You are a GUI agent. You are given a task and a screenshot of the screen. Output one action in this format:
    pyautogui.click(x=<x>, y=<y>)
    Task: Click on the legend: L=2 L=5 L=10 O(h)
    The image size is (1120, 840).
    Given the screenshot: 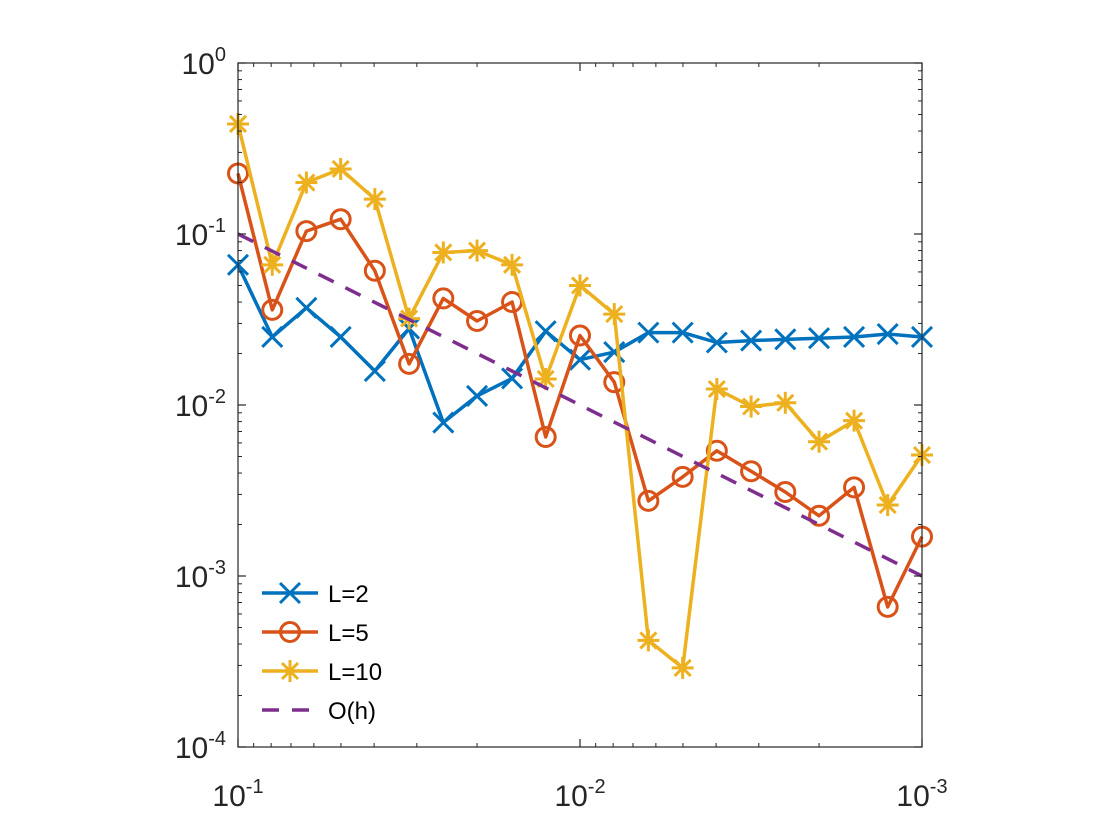 What is the action you would take?
    pyautogui.click(x=322, y=653)
    